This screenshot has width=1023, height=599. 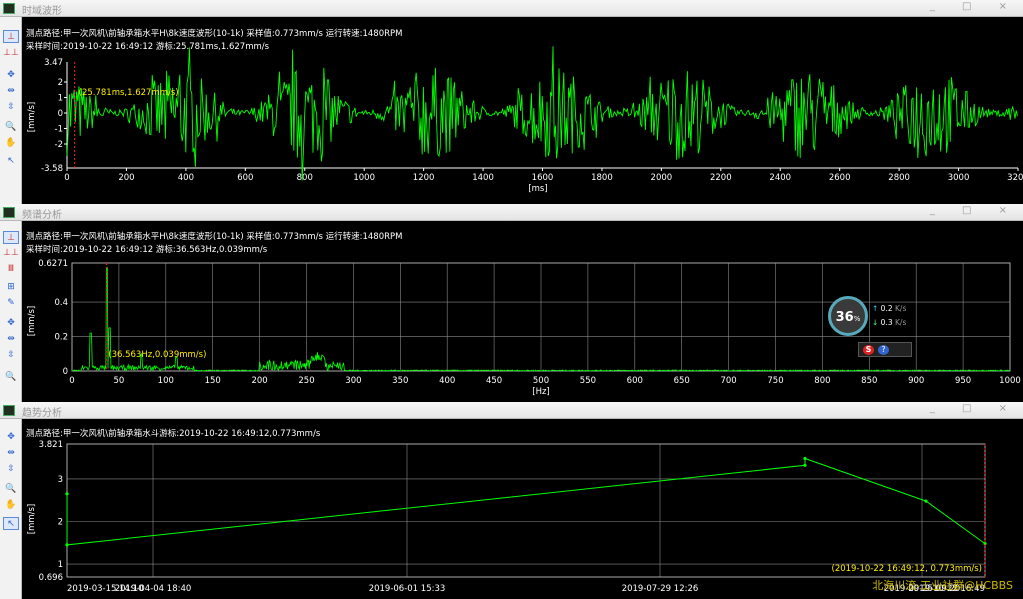 I want to click on upload-unit: K/s, so click(x=901, y=308).